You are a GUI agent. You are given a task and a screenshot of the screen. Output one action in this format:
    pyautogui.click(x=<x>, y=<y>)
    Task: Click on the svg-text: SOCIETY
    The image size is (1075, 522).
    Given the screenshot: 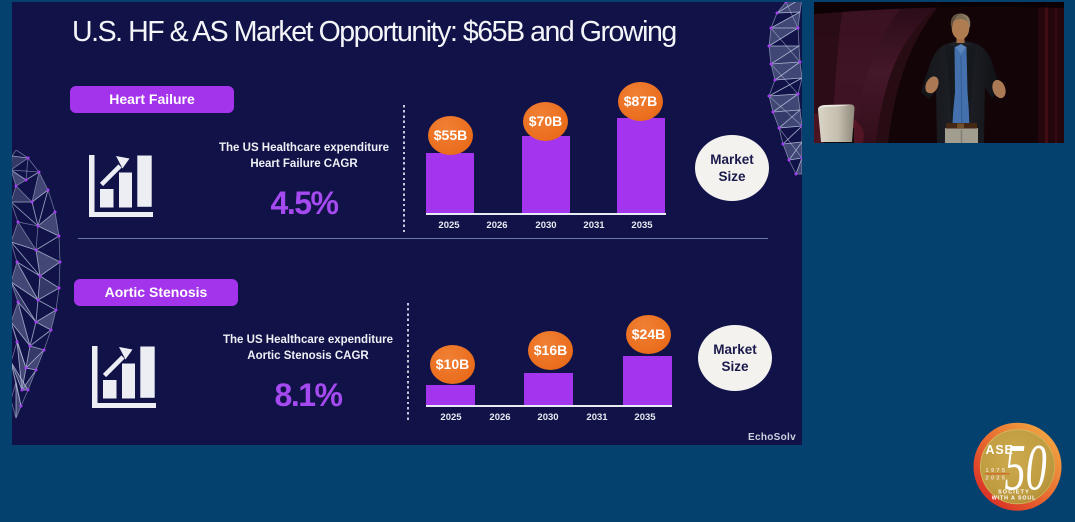 What is the action you would take?
    pyautogui.click(x=1014, y=493)
    